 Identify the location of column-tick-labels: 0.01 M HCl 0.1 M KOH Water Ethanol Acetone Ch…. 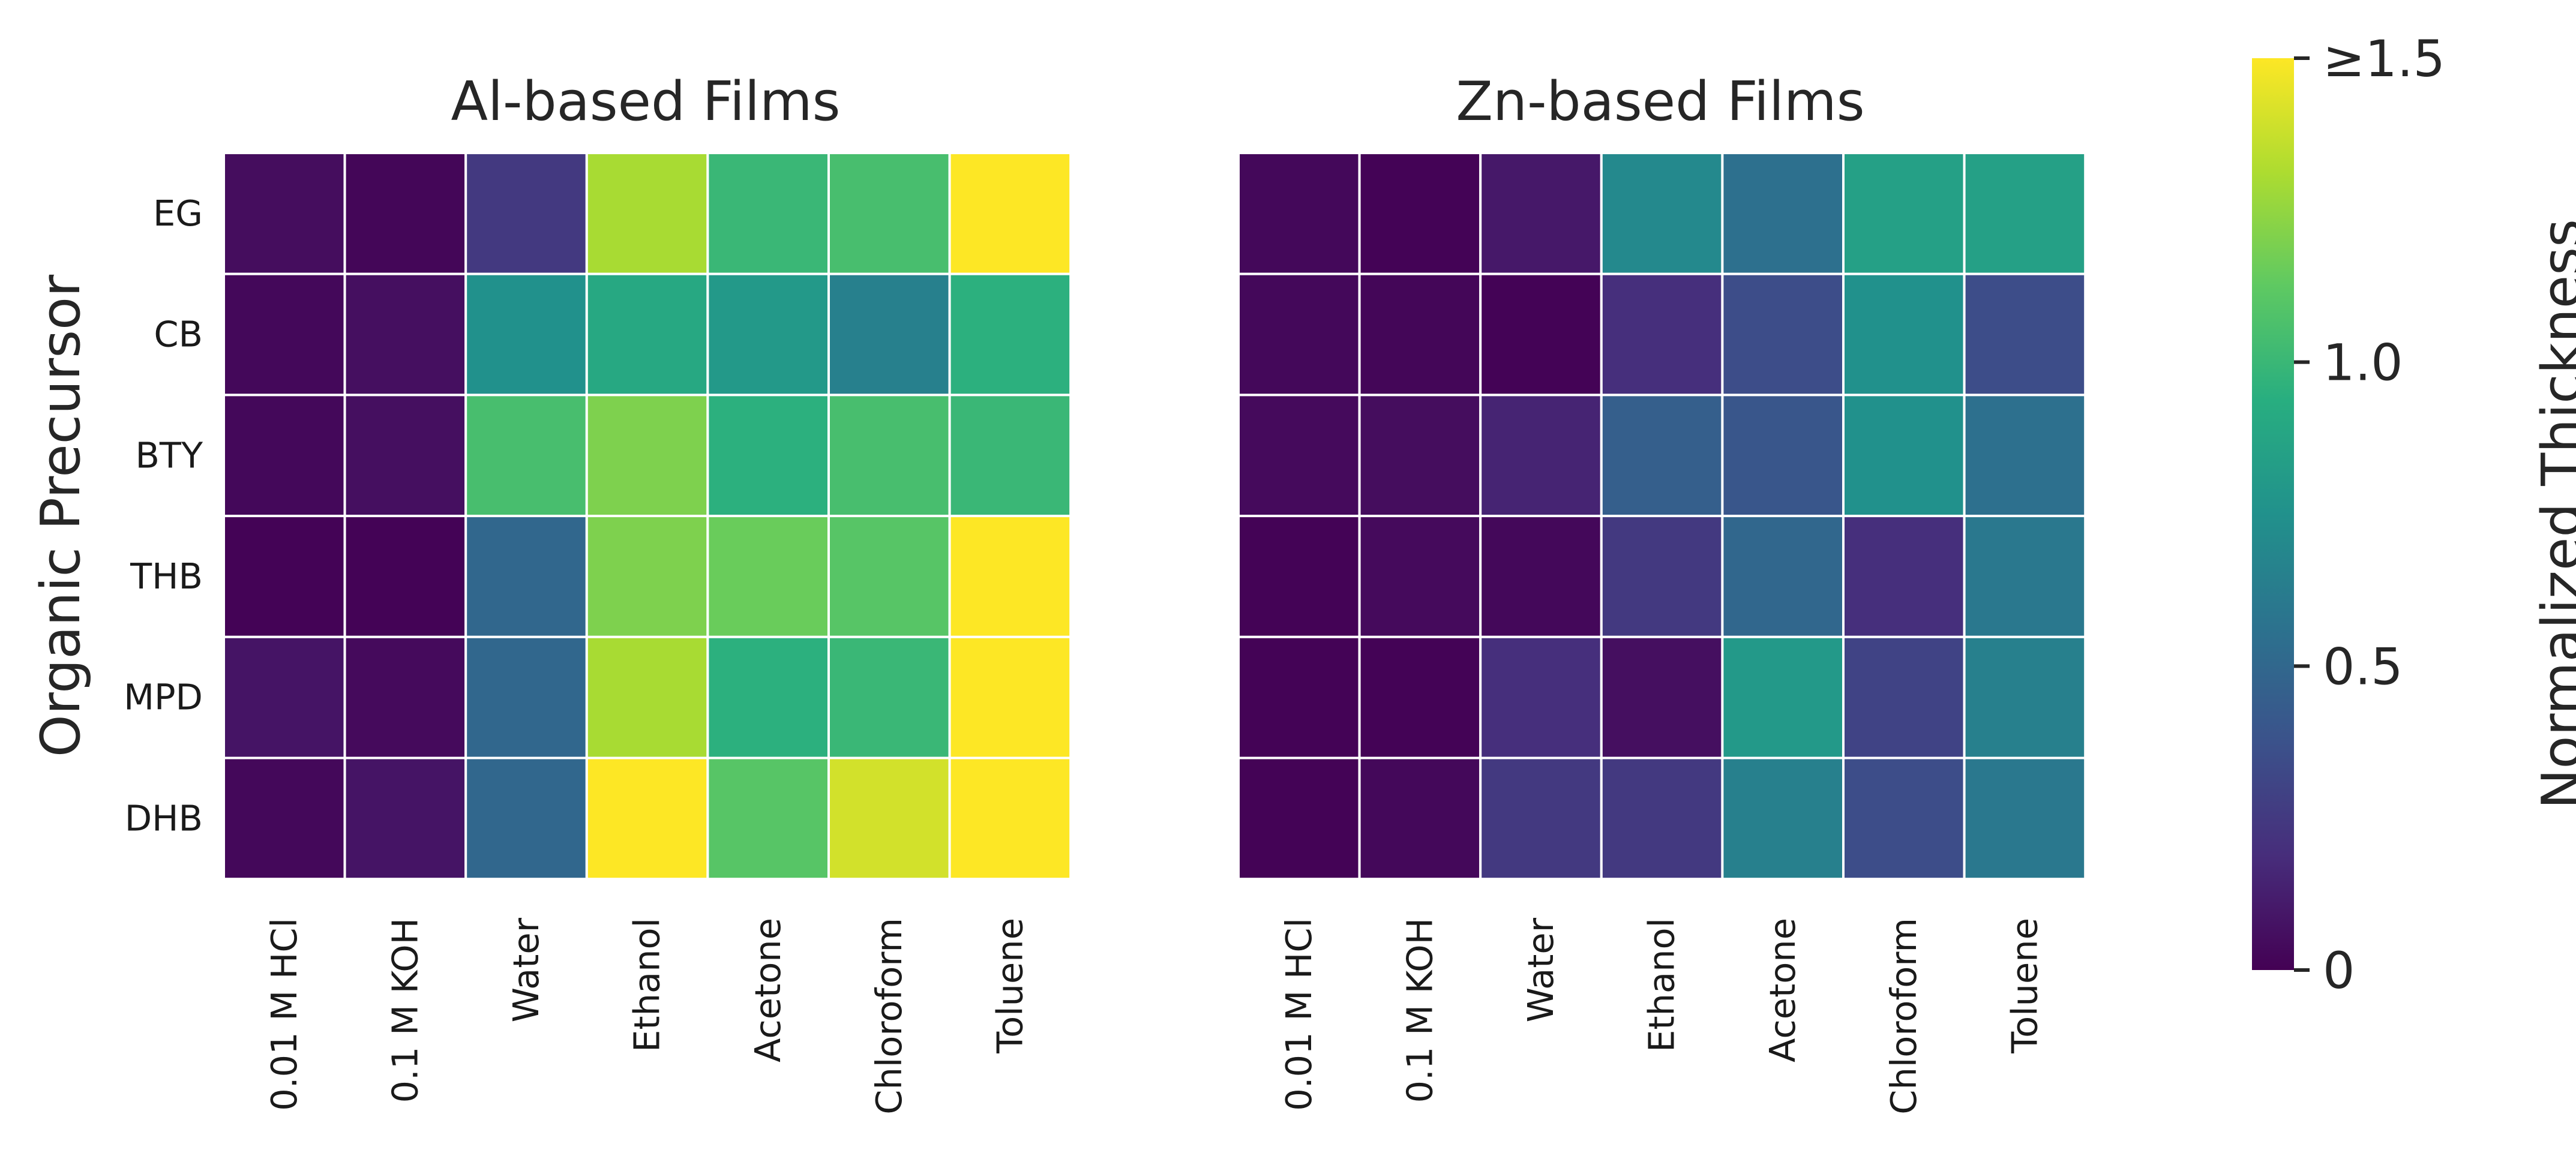
(1154, 1015).